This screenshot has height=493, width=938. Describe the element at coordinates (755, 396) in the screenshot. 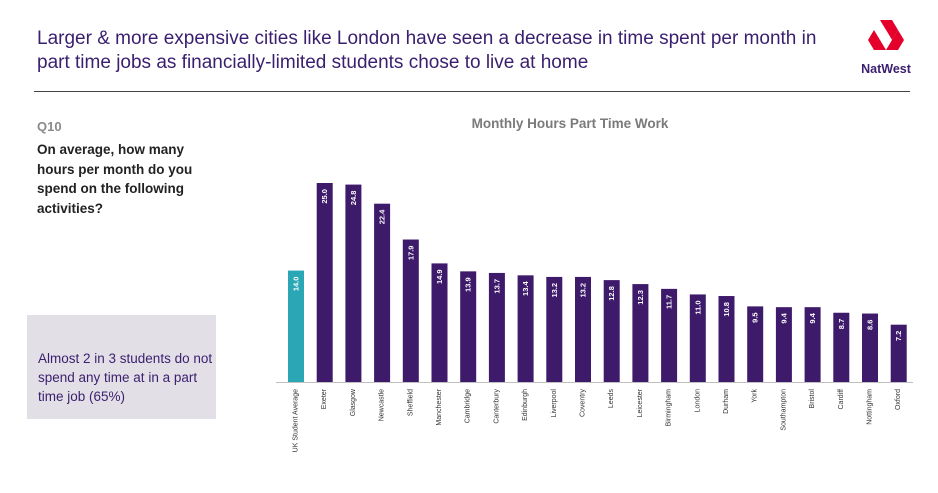

I see `category-label: York` at that location.